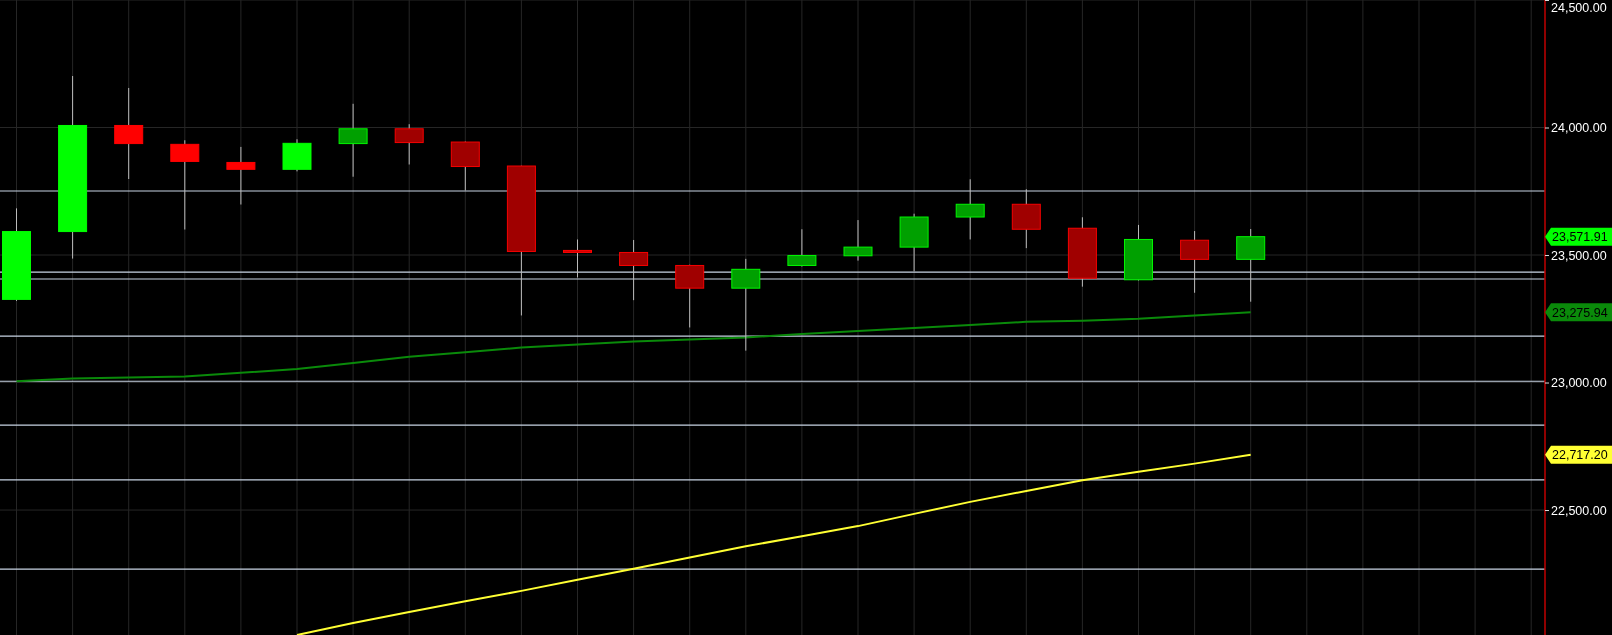 The height and width of the screenshot is (635, 1612). What do you see at coordinates (1579, 128) in the screenshot?
I see `y-tick-label: 24,000.00` at bounding box center [1579, 128].